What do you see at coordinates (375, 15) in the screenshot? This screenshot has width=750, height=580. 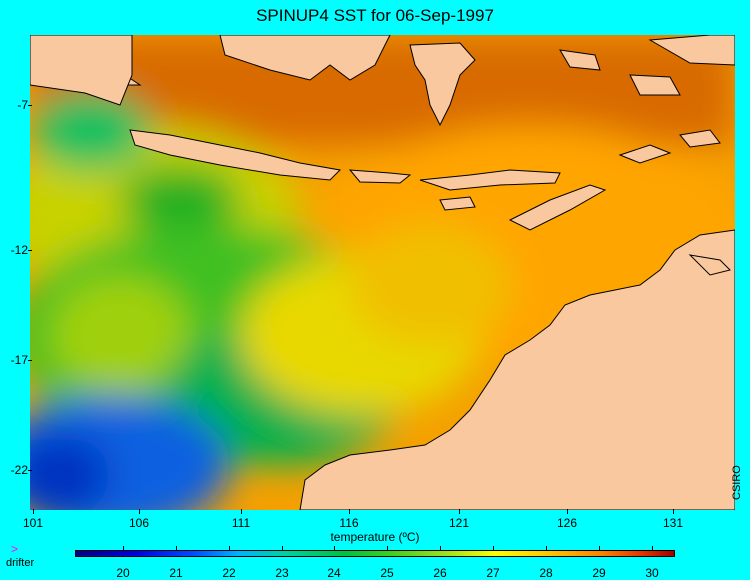 I see `map-title: SPINUP4 SST for 06-Sep-1997` at bounding box center [375, 15].